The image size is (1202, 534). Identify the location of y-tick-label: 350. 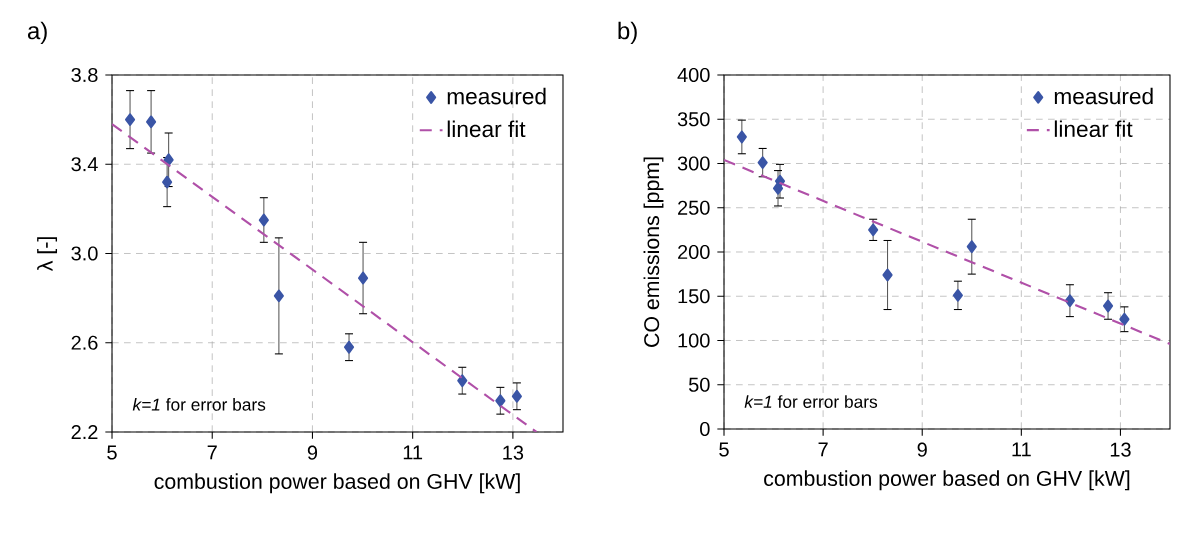
(693, 119).